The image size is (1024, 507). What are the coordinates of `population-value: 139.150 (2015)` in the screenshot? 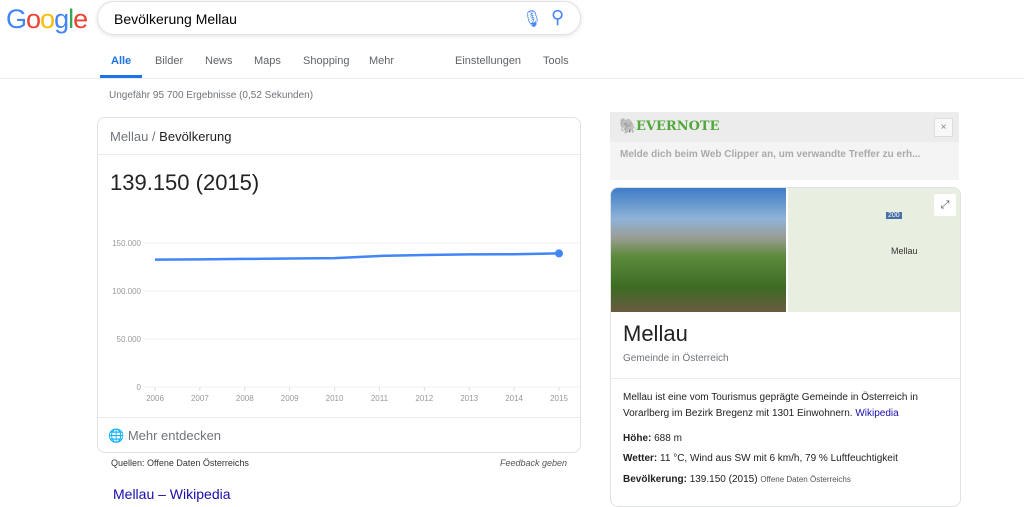 It's located at (185, 182).